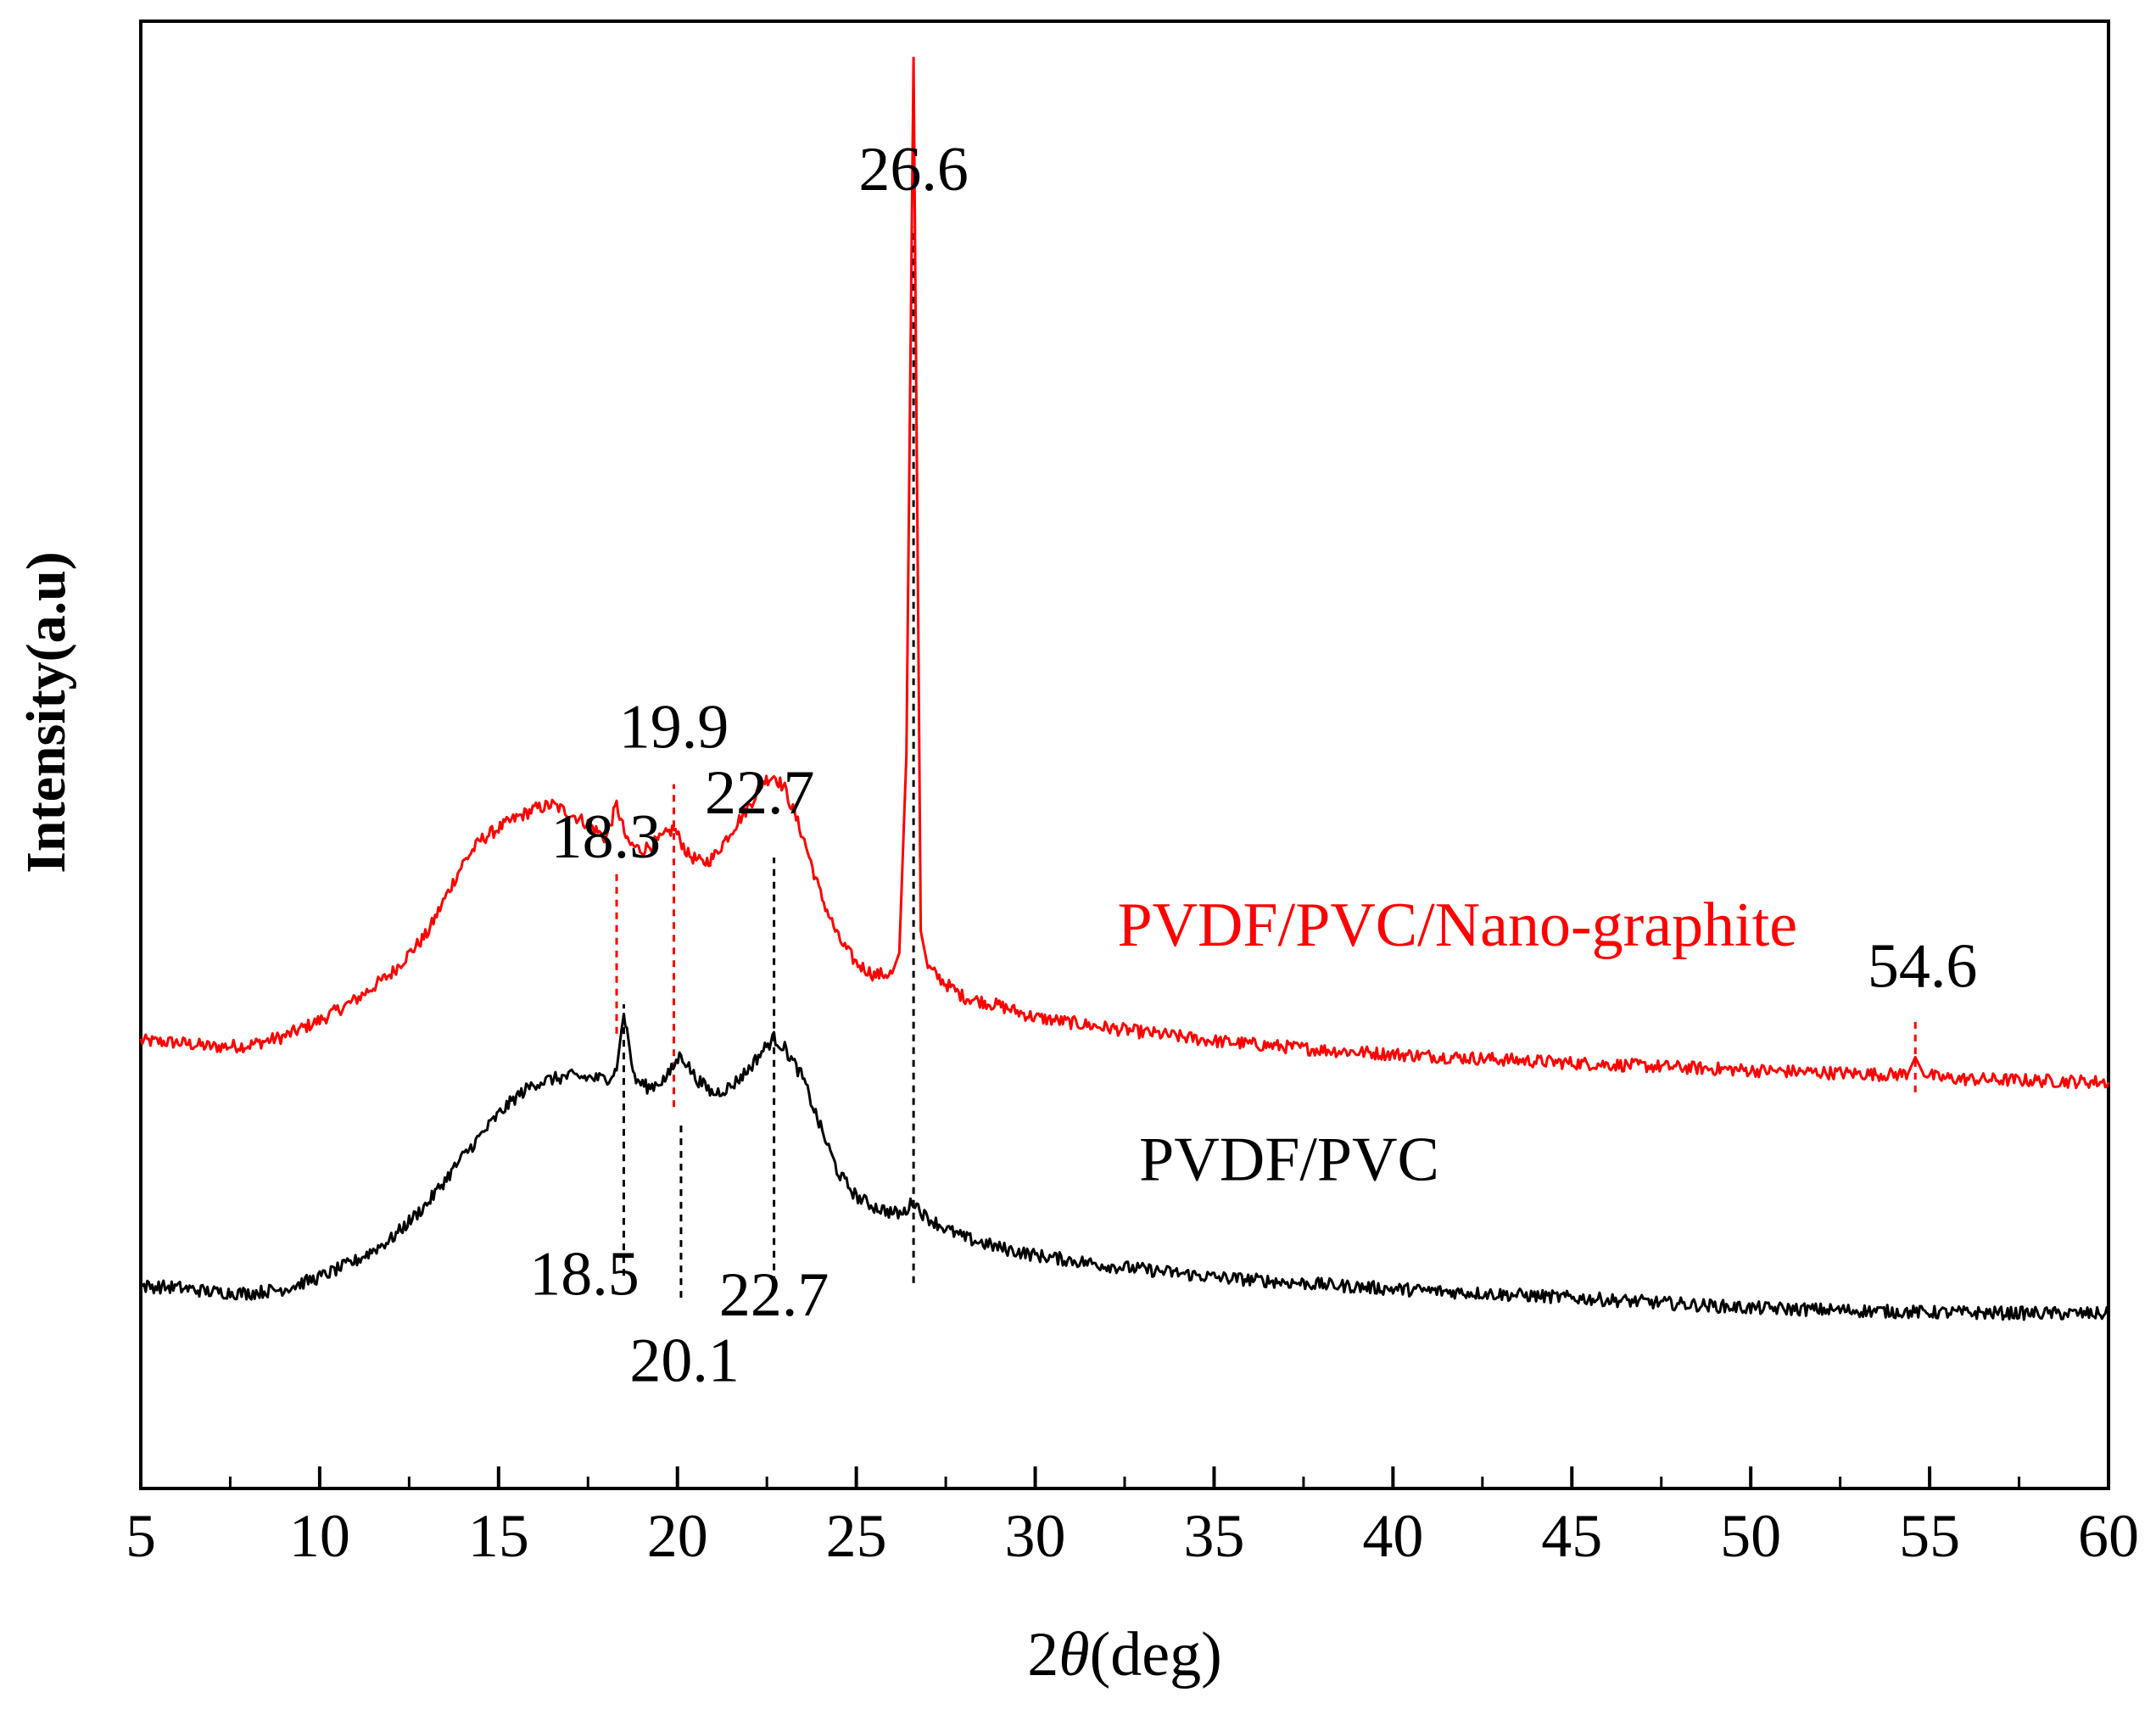 The image size is (2156, 1709). I want to click on x-tick-label: 45, so click(1571, 1536).